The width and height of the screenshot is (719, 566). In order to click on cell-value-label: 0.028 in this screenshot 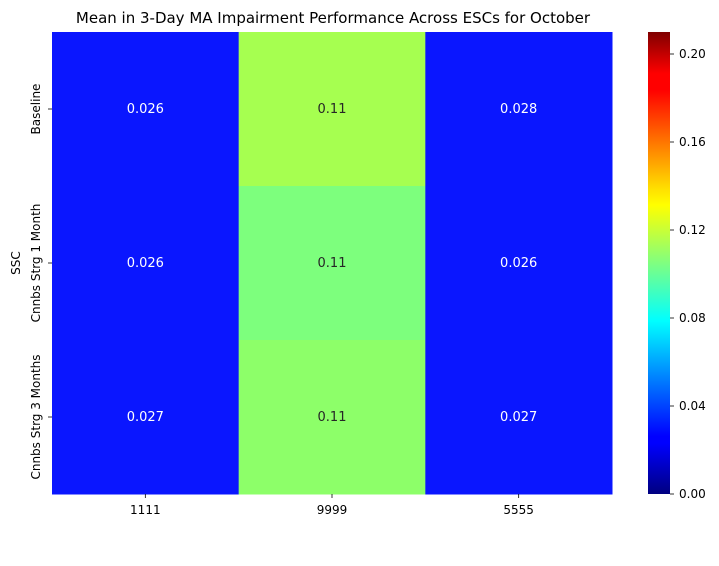, I will do `click(518, 109)`.